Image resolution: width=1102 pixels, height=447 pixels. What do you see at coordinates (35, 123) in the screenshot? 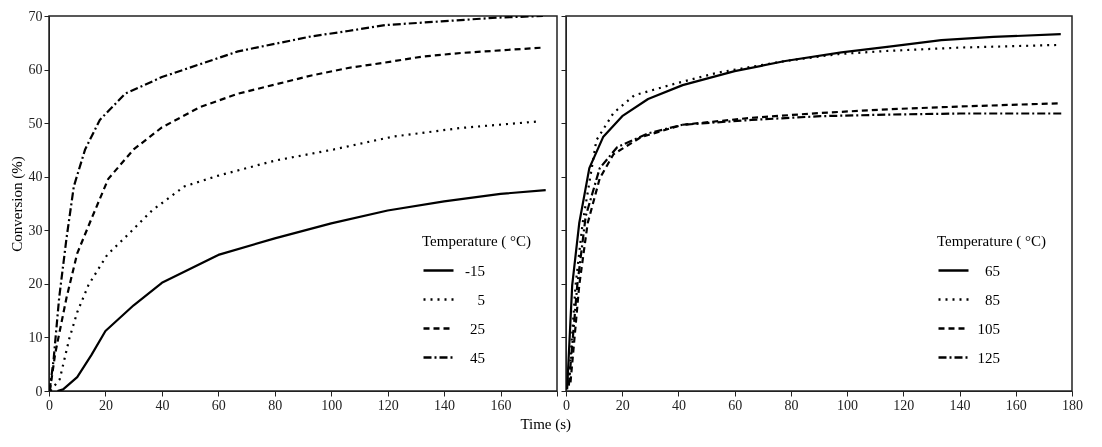
I see `y-tick-label: 50` at bounding box center [35, 123].